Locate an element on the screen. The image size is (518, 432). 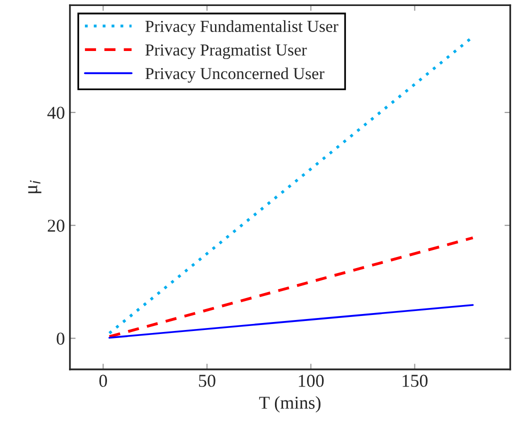
y-tick-label: 40 is located at coordinates (55, 112).